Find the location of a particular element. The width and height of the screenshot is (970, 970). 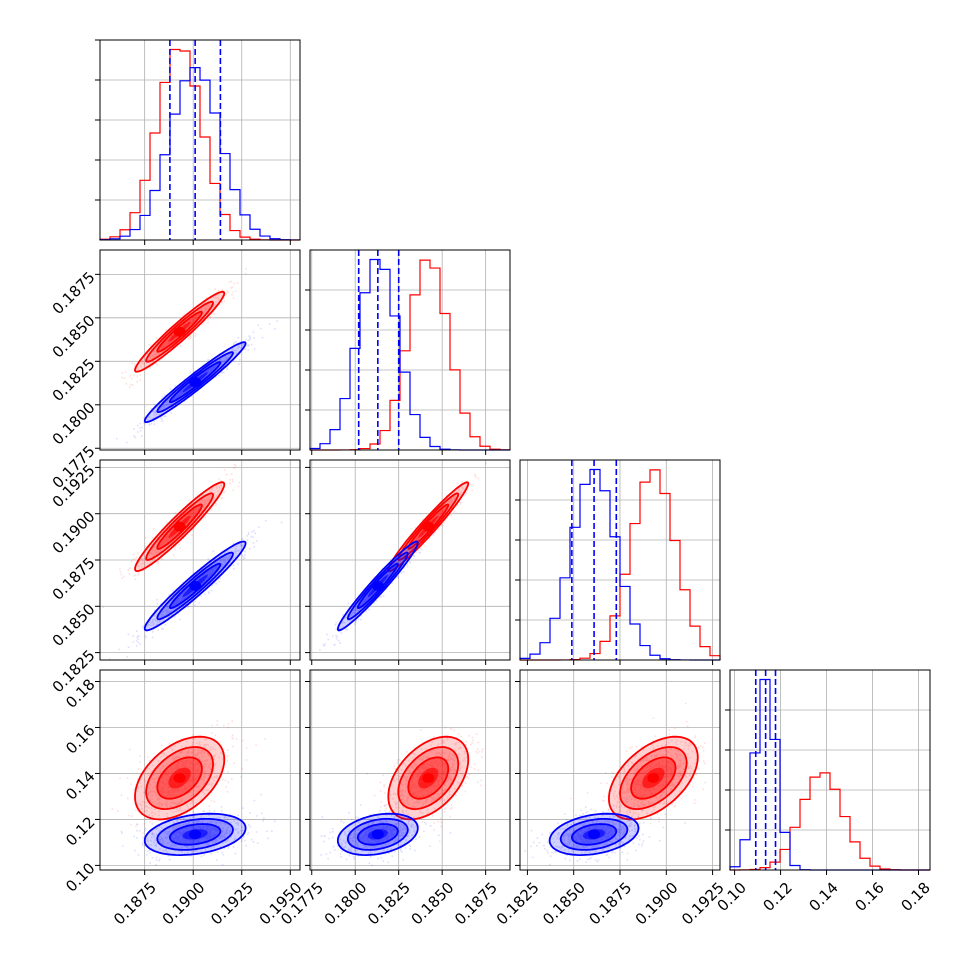

y-tick-label: 0.16 is located at coordinates (80, 739).